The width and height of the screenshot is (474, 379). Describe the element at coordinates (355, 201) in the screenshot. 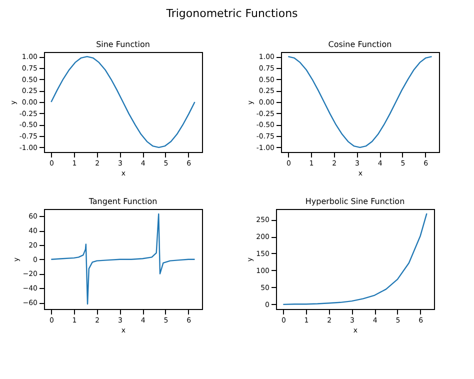

I see `chart-title: Hyperbolic Sine Function` at that location.